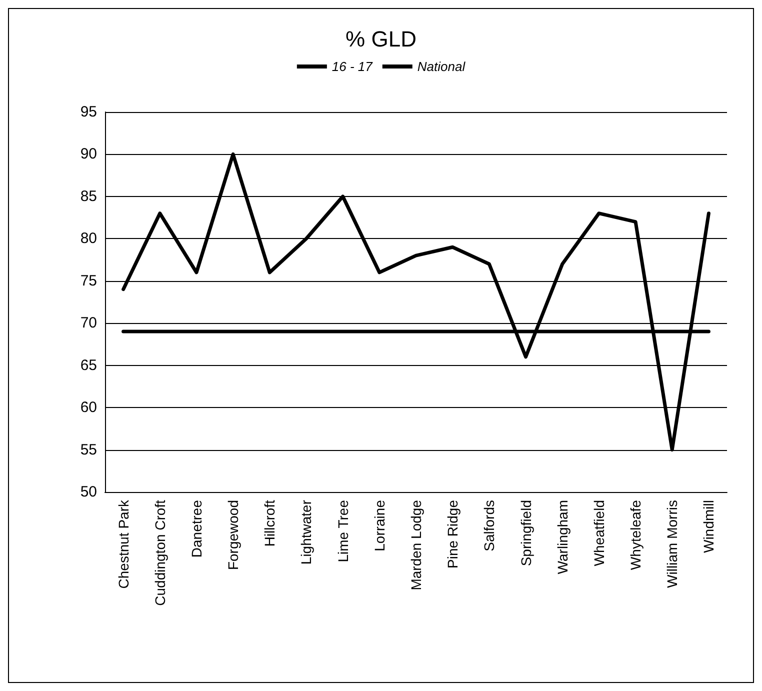 Image resolution: width=762 pixels, height=691 pixels. I want to click on y-tick-label: 55, so click(88, 449).